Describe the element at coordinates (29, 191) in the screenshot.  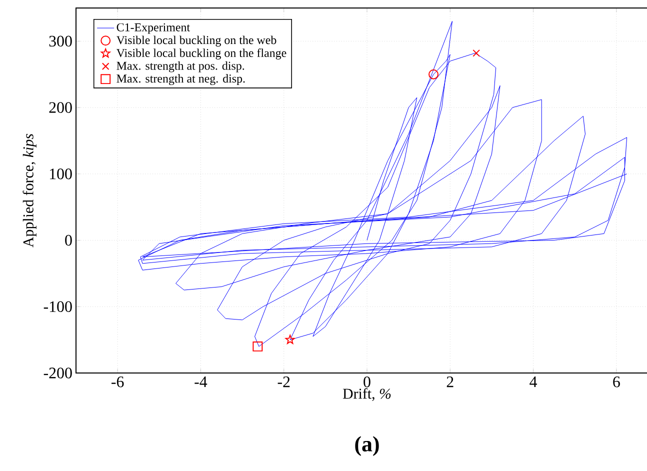
I see `y-axis-title: Applied force, kips` at that location.